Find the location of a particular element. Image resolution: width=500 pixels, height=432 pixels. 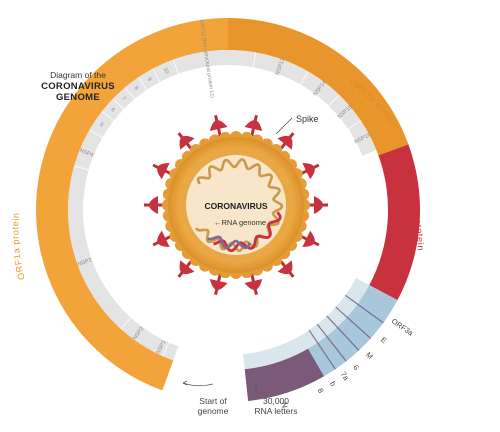

nsp-label: NSP3 is located at coordinates (85, 262).